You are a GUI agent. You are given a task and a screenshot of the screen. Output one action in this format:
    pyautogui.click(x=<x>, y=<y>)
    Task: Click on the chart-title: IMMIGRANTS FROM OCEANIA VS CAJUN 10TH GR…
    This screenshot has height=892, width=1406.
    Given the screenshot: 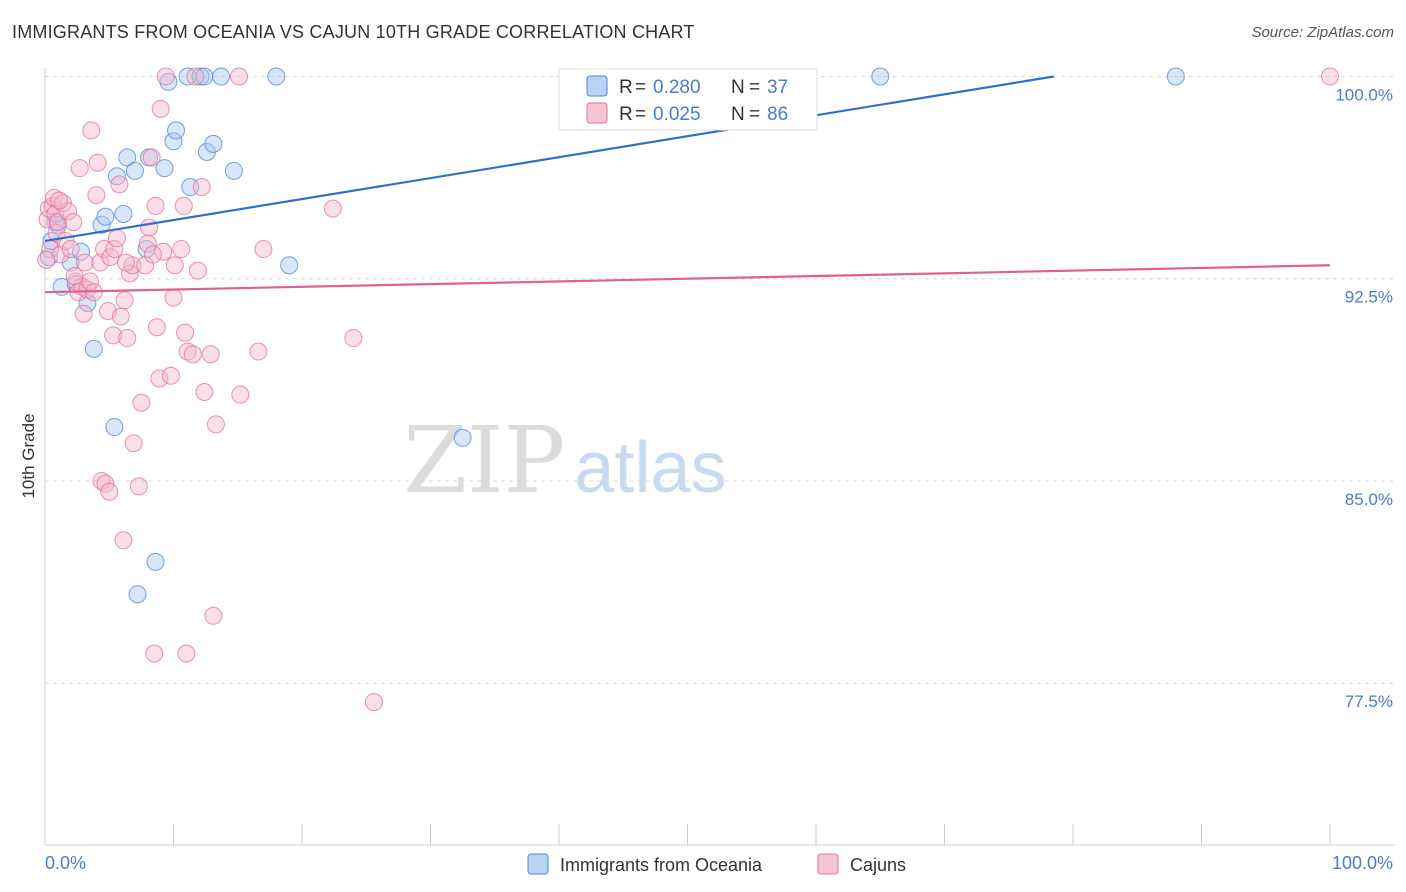 What is the action you would take?
    pyautogui.click(x=353, y=32)
    